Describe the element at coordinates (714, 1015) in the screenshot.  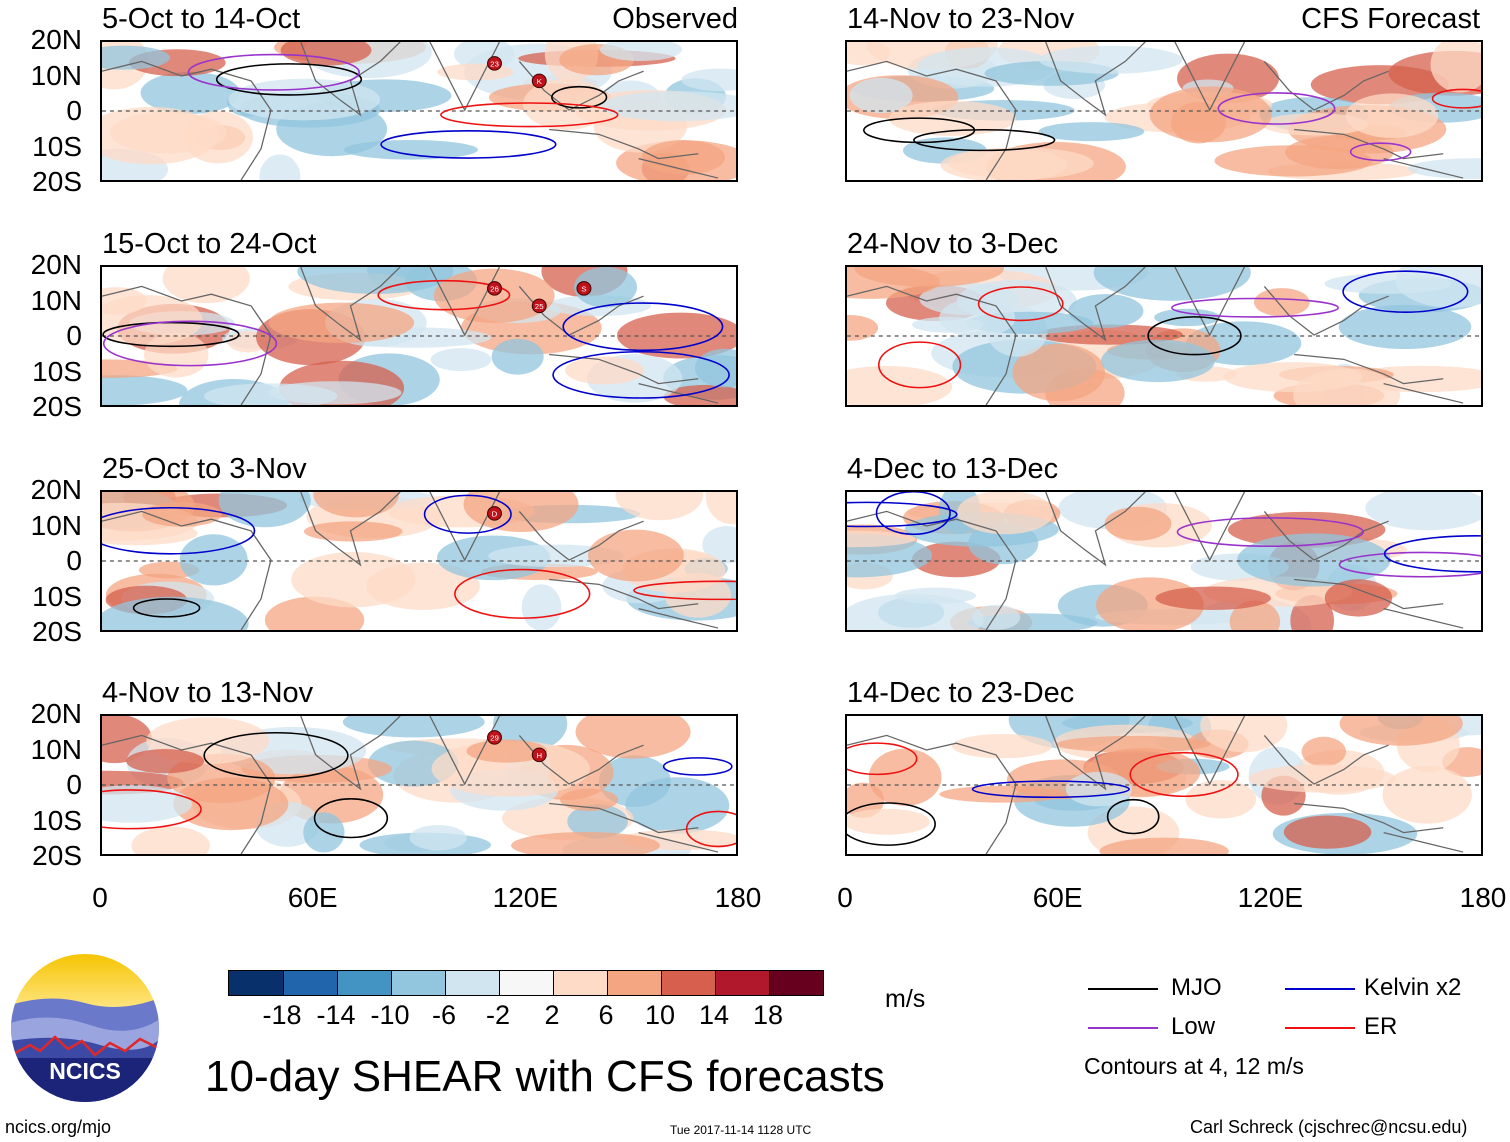
I see `colorbar-tick-label: 14` at that location.